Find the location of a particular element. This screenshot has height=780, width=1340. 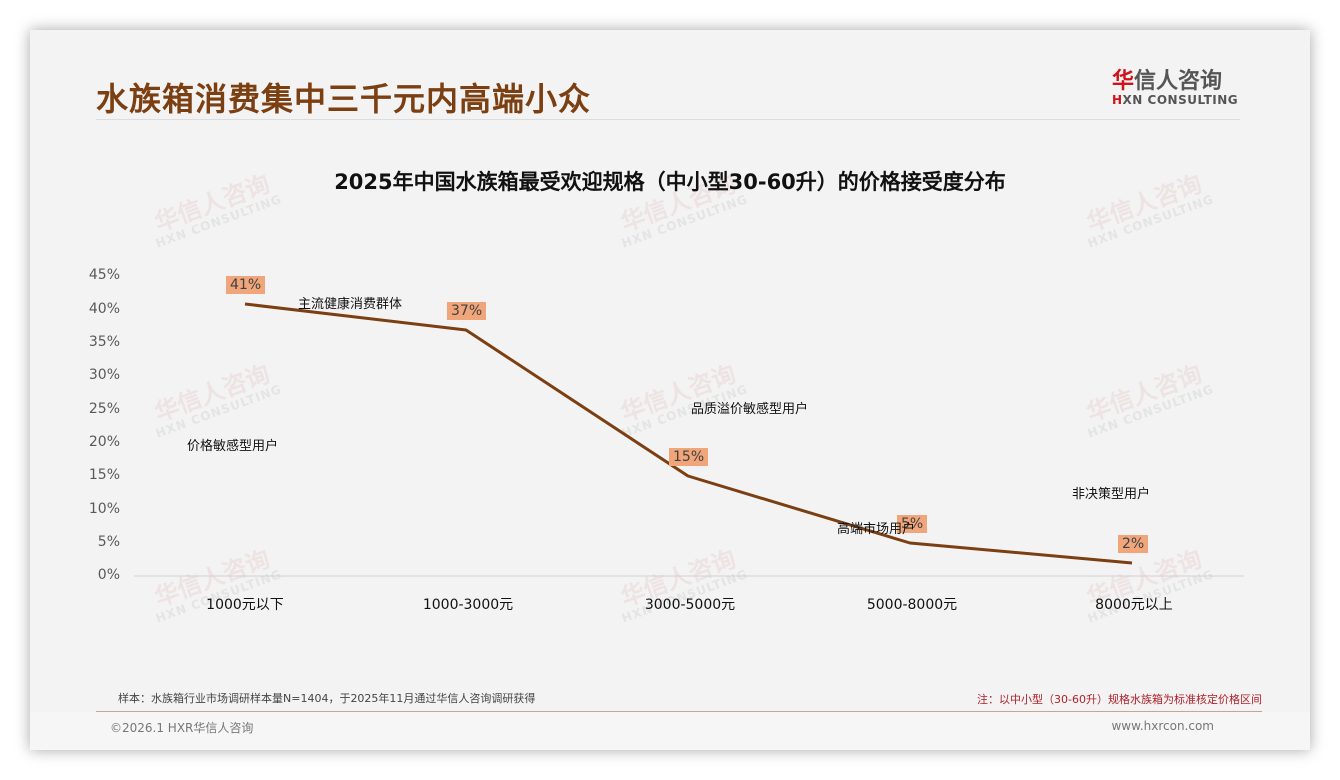

y-tick: 5% is located at coordinates (108, 542).